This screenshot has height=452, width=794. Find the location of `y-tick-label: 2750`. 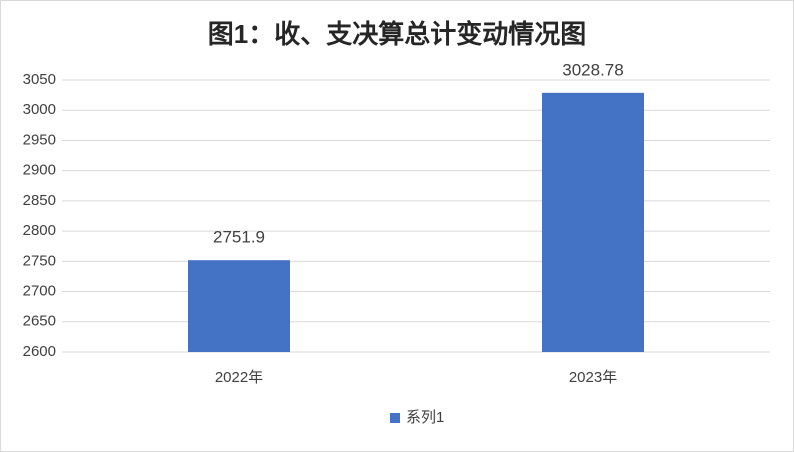

y-tick-label: 2750 is located at coordinates (39, 260).